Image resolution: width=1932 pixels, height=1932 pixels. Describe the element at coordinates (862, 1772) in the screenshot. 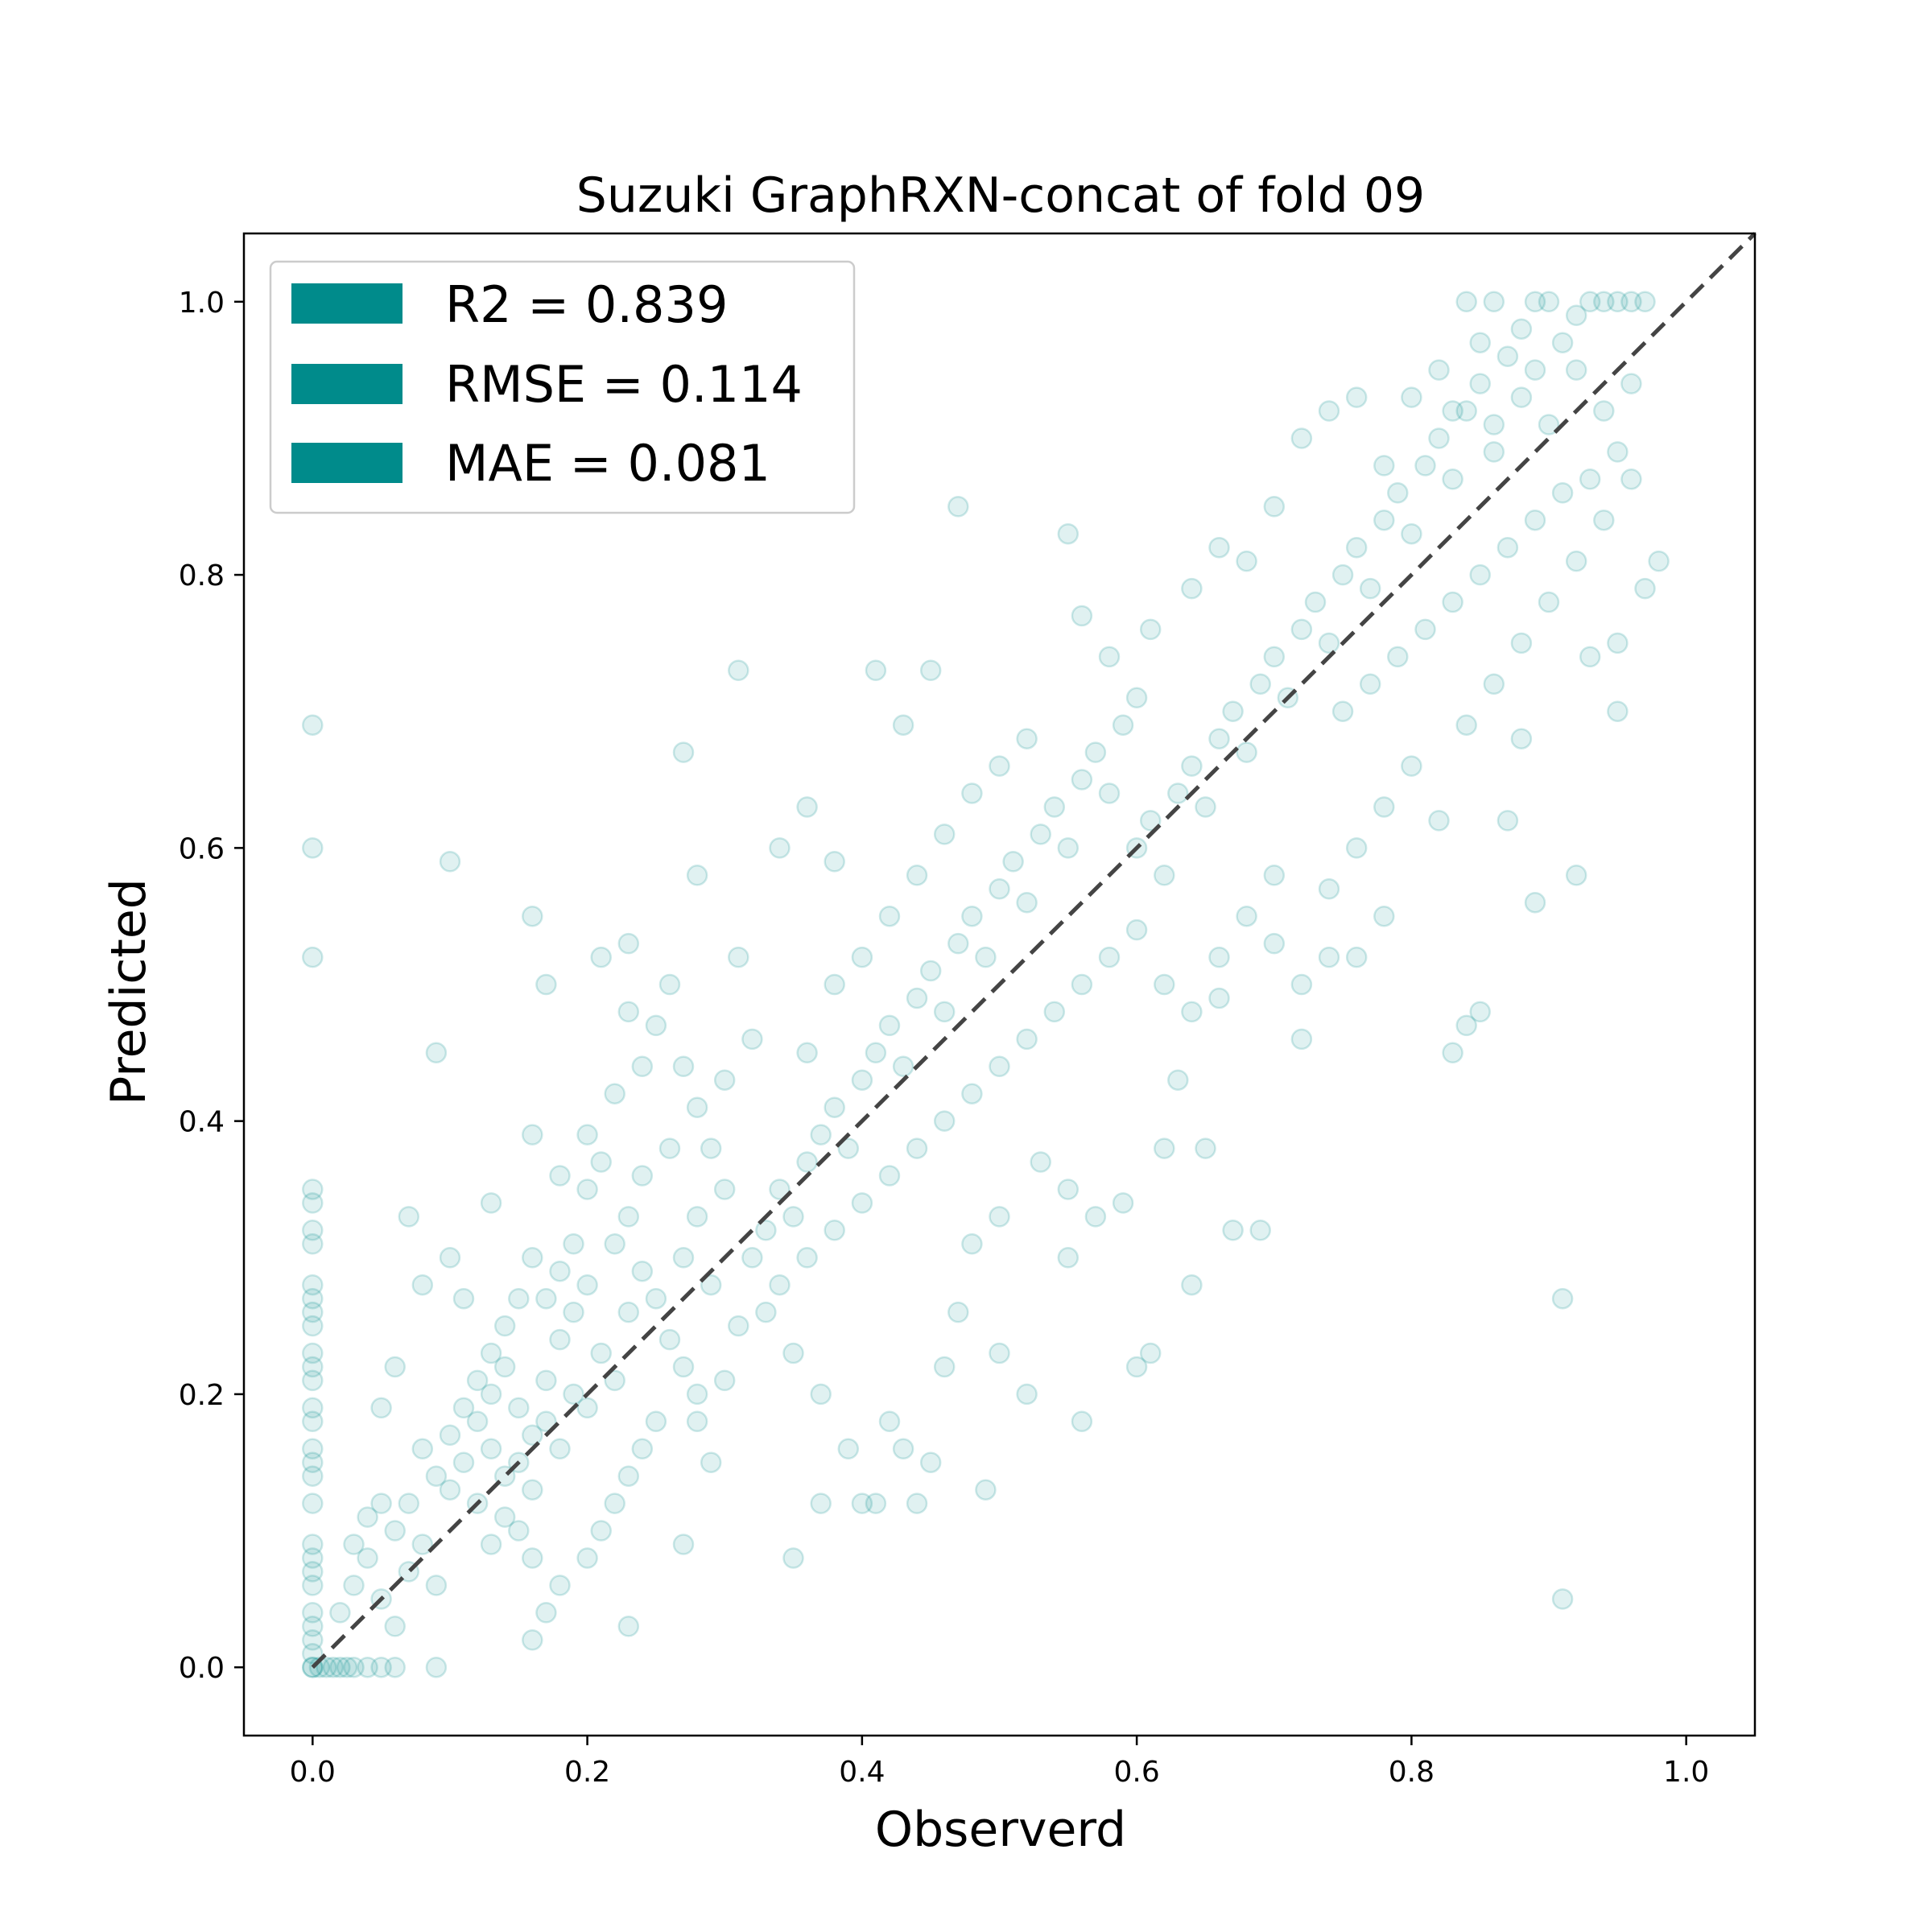

I see `x-tick-label: 0.4` at that location.